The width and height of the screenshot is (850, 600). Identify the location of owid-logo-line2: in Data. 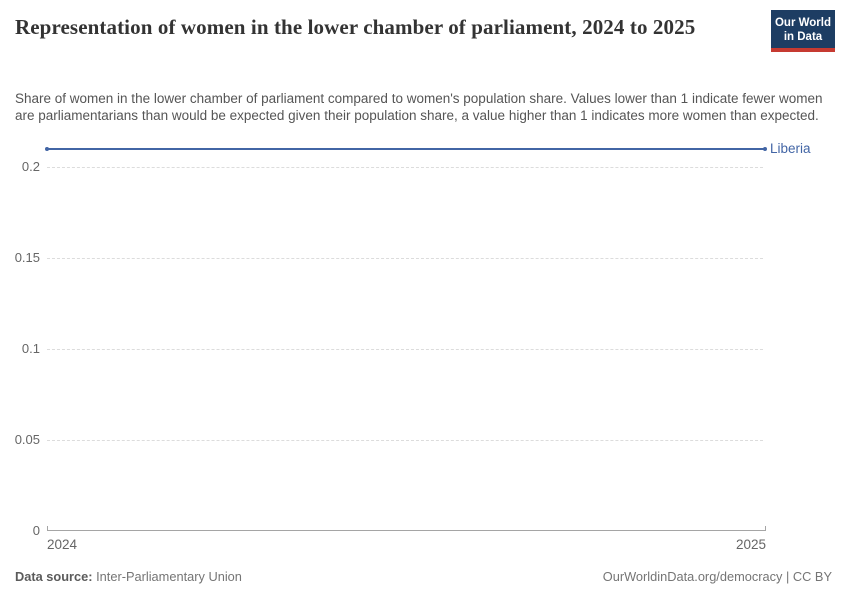
(803, 37).